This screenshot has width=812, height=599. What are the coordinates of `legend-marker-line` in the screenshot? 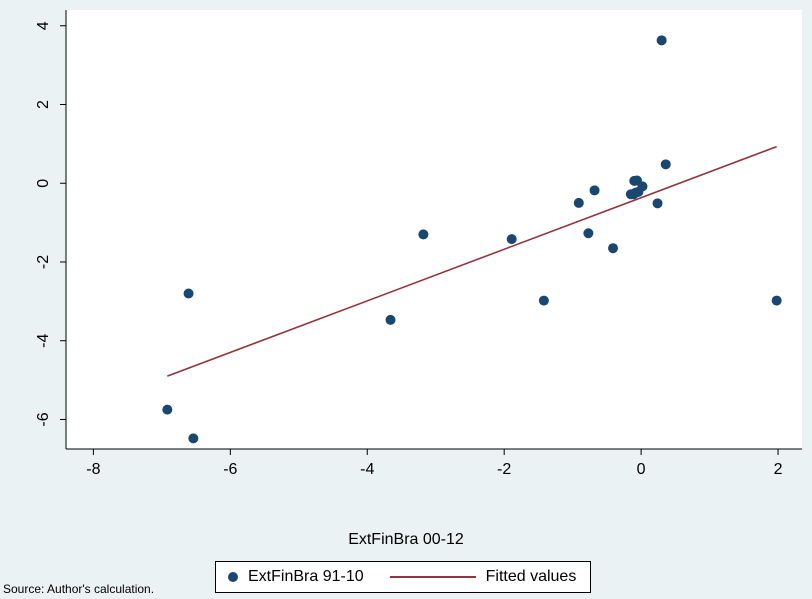 It's located at (432, 577).